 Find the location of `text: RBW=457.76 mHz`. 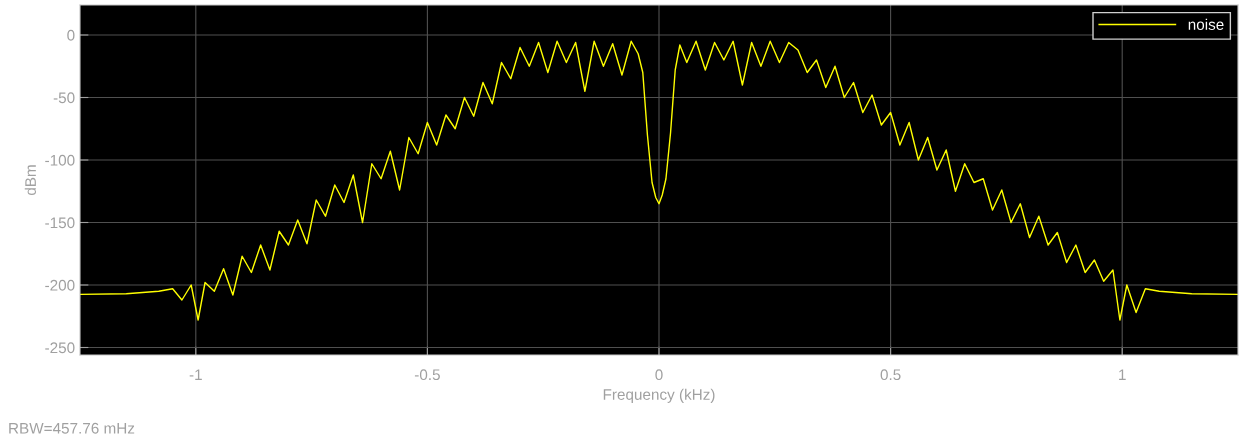

text: RBW=457.76 mHz is located at coordinates (72, 428).